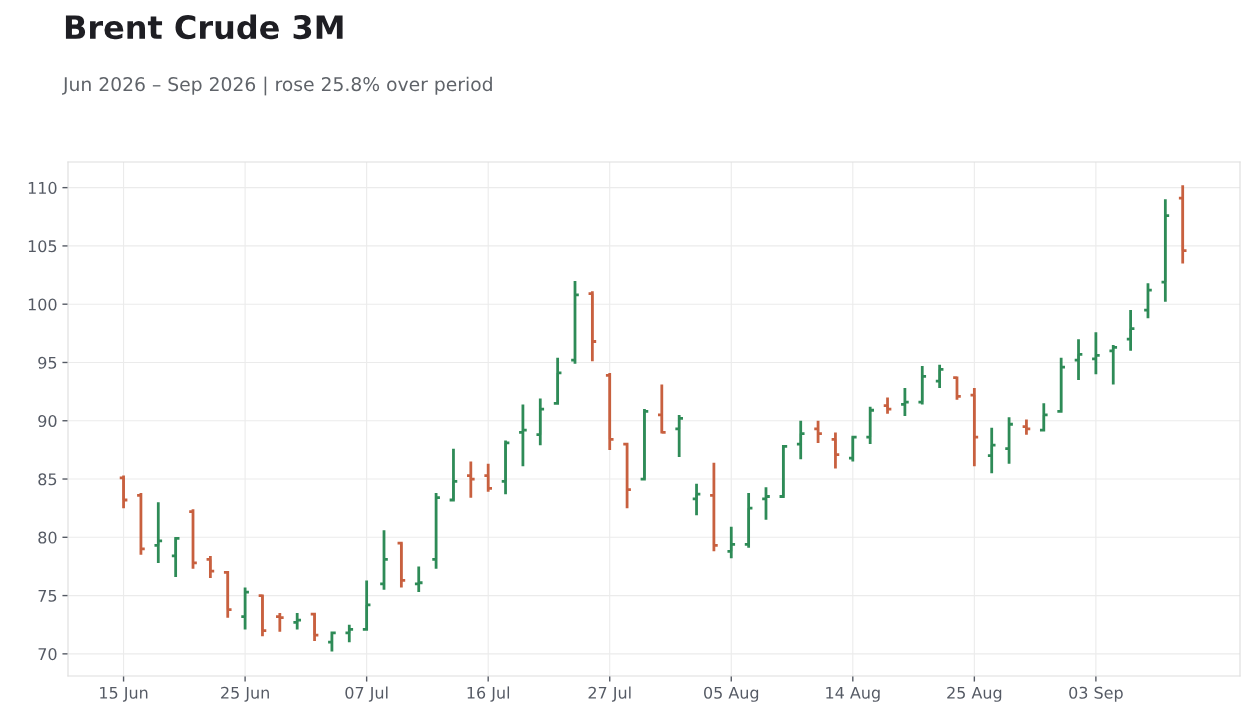  I want to click on y-tick-label: 105, so click(42, 246).